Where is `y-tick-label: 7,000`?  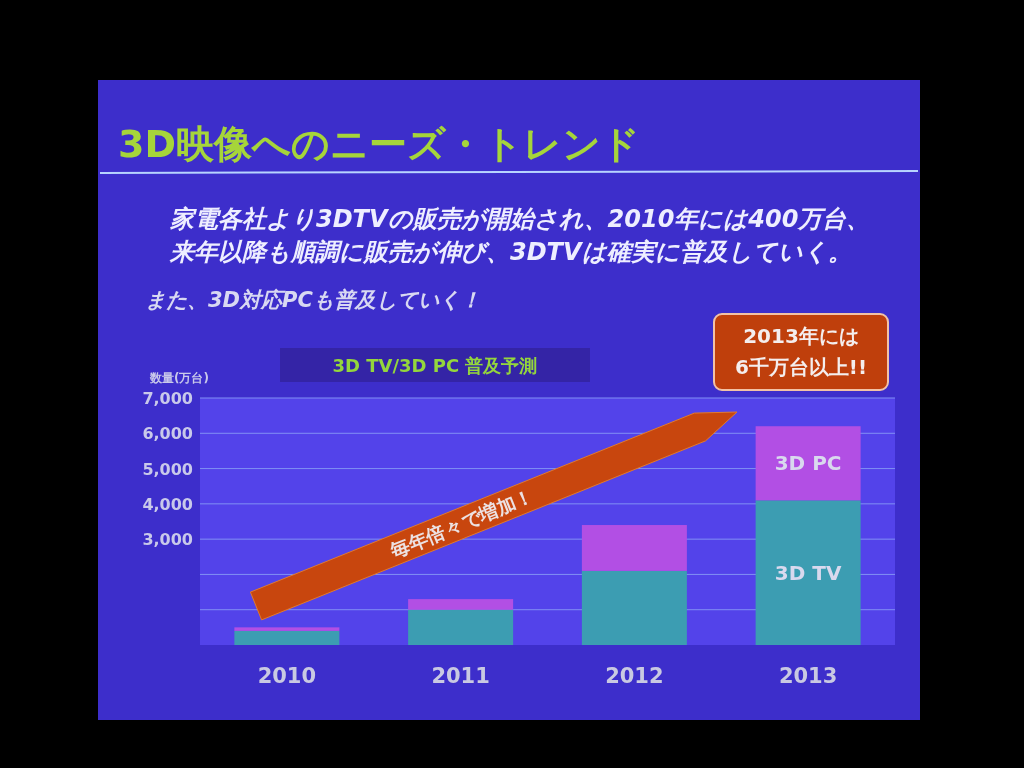
y-tick-label: 7,000 is located at coordinates (167, 398).